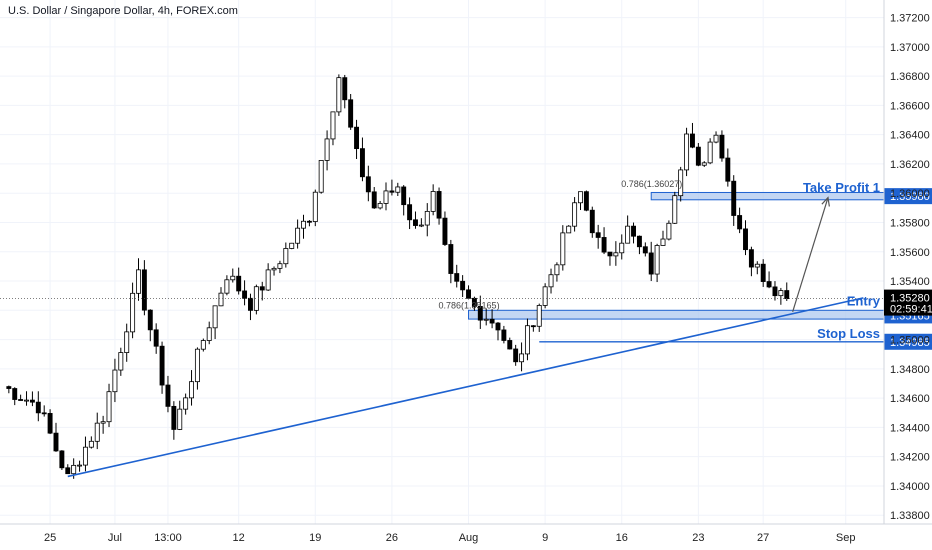 The width and height of the screenshot is (932, 550). I want to click on target-arrow-line, so click(810, 254).